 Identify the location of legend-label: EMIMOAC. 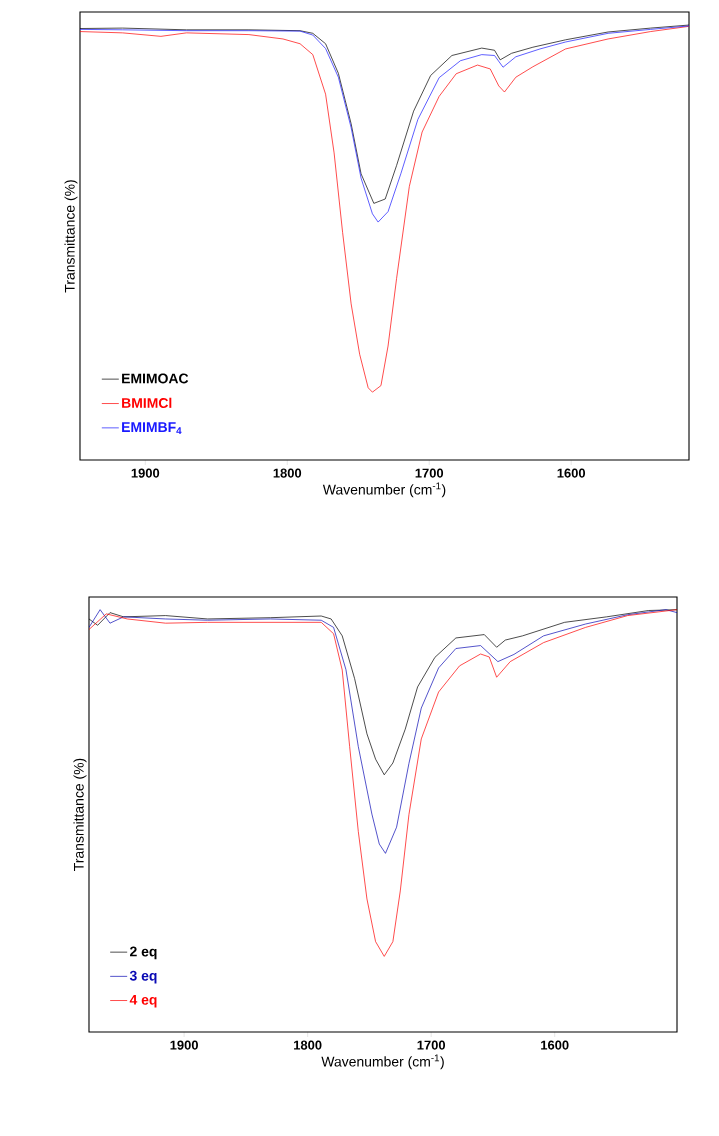
(155, 378).